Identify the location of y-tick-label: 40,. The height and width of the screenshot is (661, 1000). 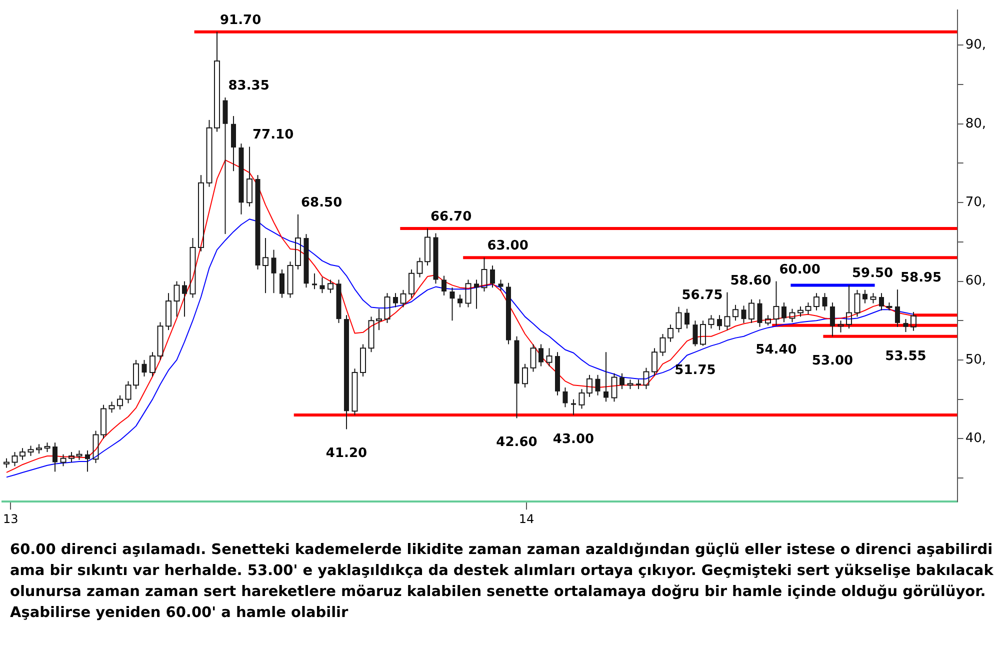
(975, 438).